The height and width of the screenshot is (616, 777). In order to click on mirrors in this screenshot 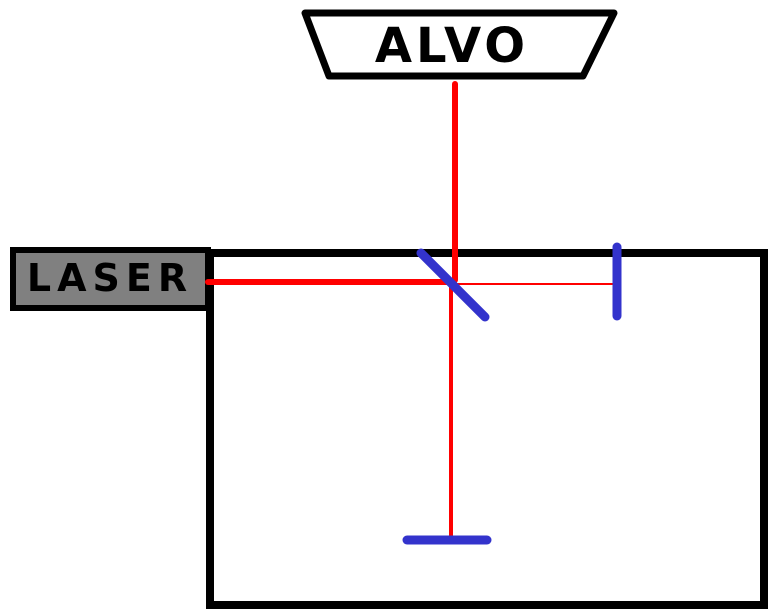, I will do `click(512, 393)`.